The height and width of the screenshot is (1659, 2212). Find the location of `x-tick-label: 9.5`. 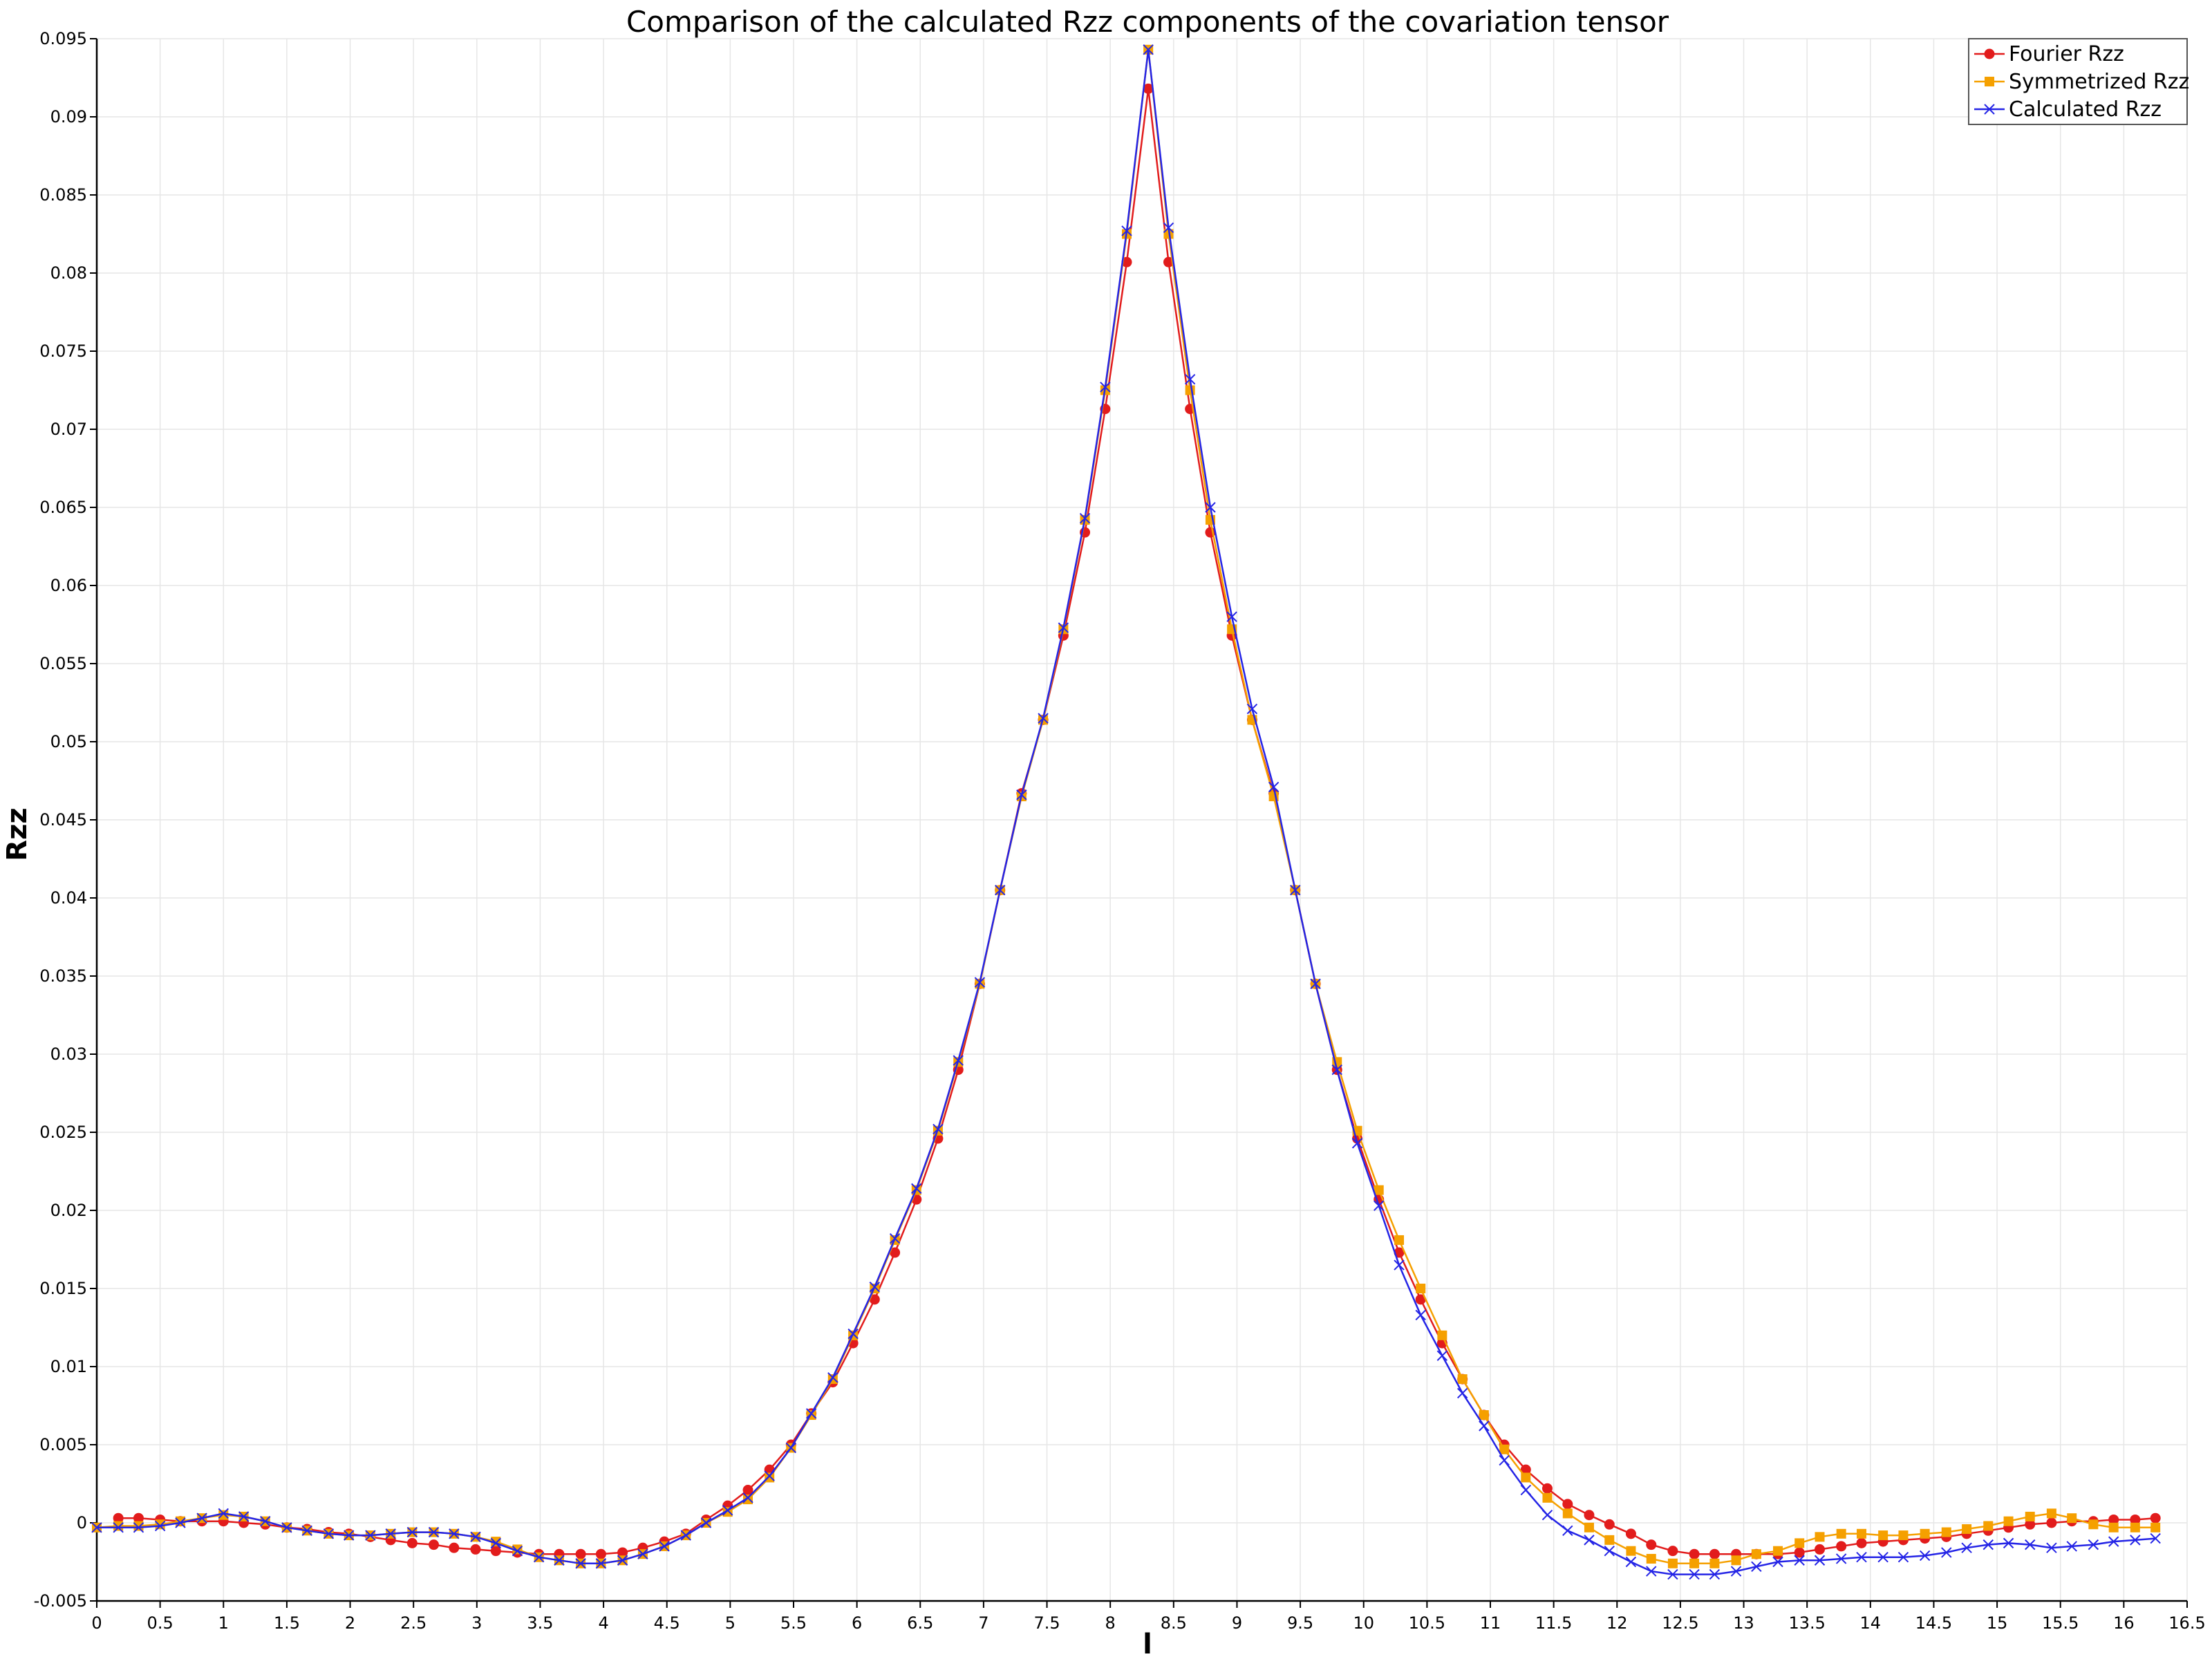

x-tick-label: 9.5 is located at coordinates (1300, 1623).